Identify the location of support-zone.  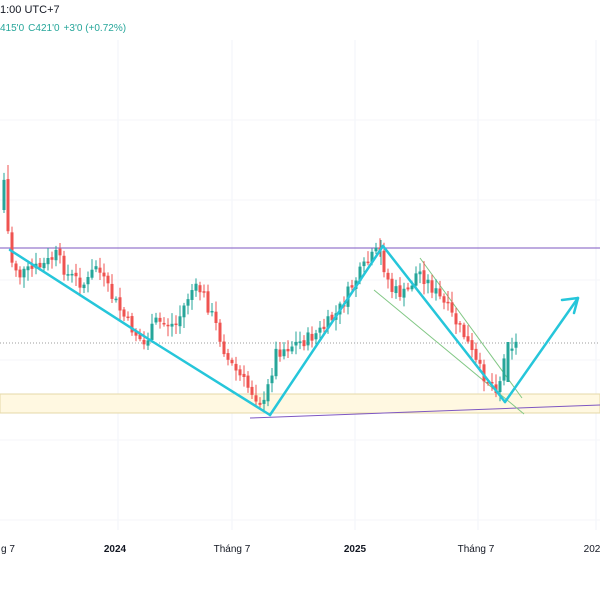
(300, 403).